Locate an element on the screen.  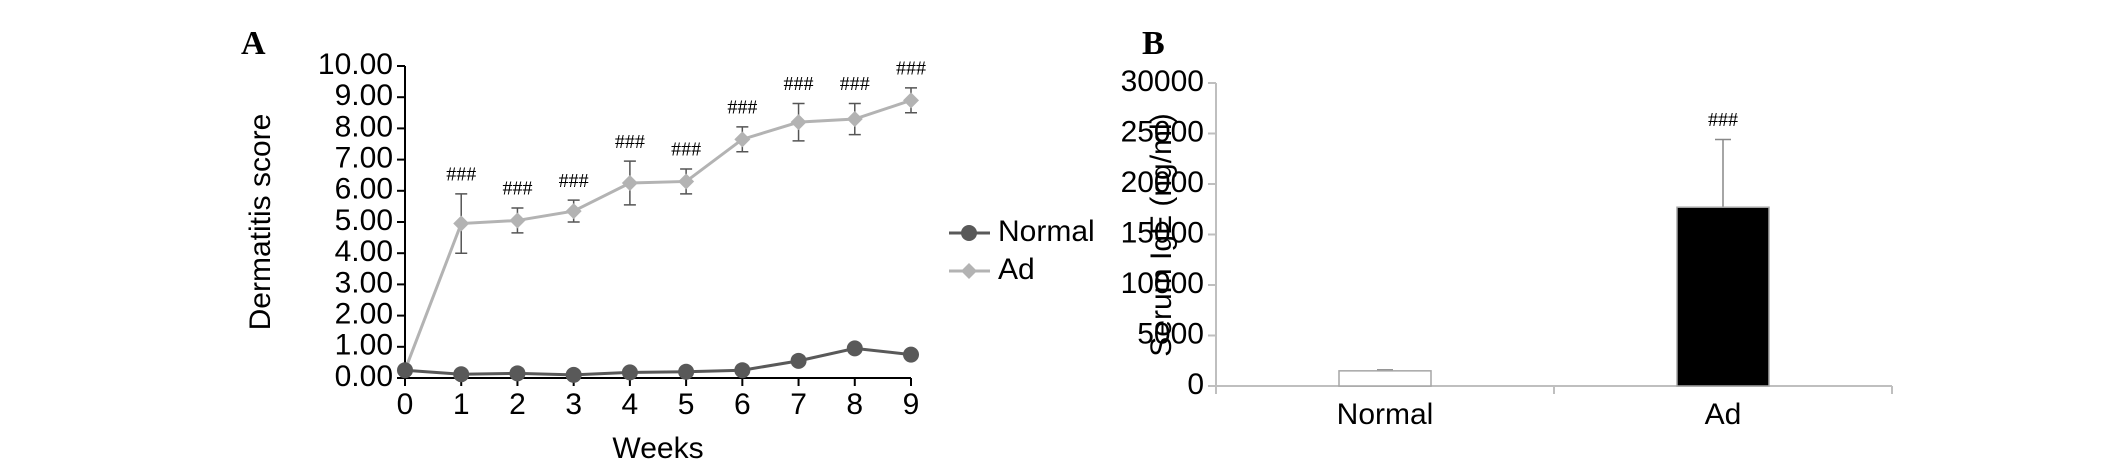
x-tick-label: 4 is located at coordinates (630, 404).